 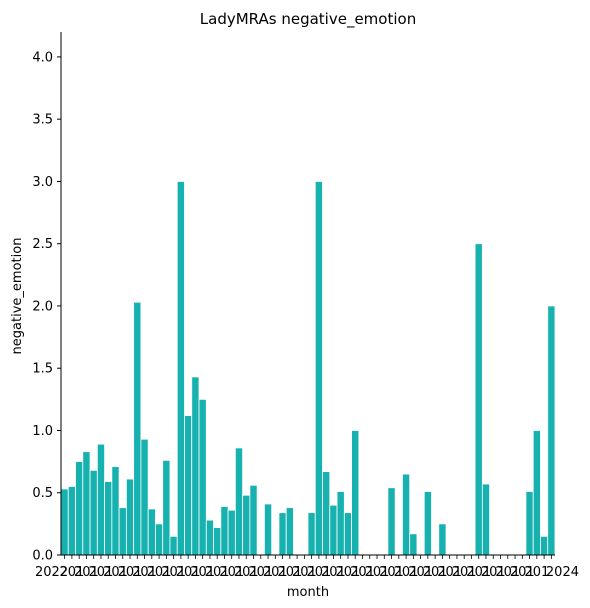 I want to click on x-tick-label-21: 201, so click(x=217, y=572).